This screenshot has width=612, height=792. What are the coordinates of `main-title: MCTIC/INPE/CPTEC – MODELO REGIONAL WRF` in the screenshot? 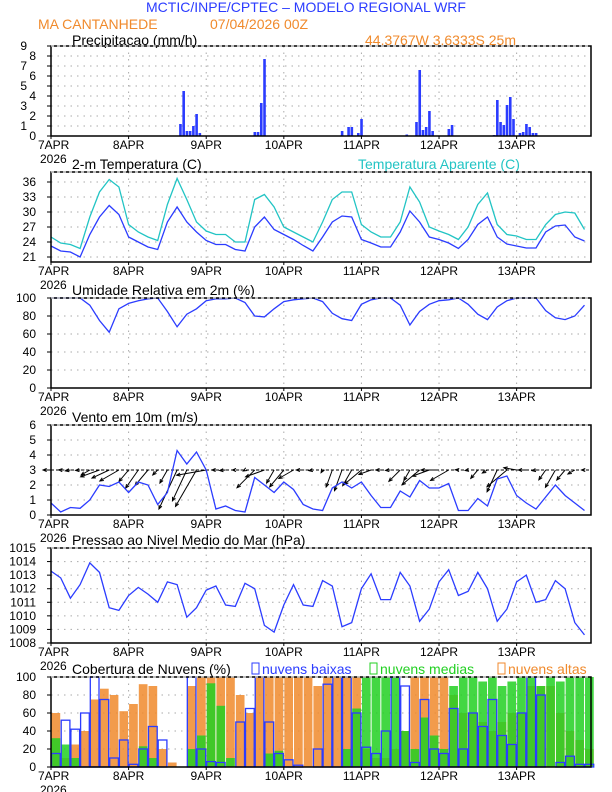 It's located at (306, 7).